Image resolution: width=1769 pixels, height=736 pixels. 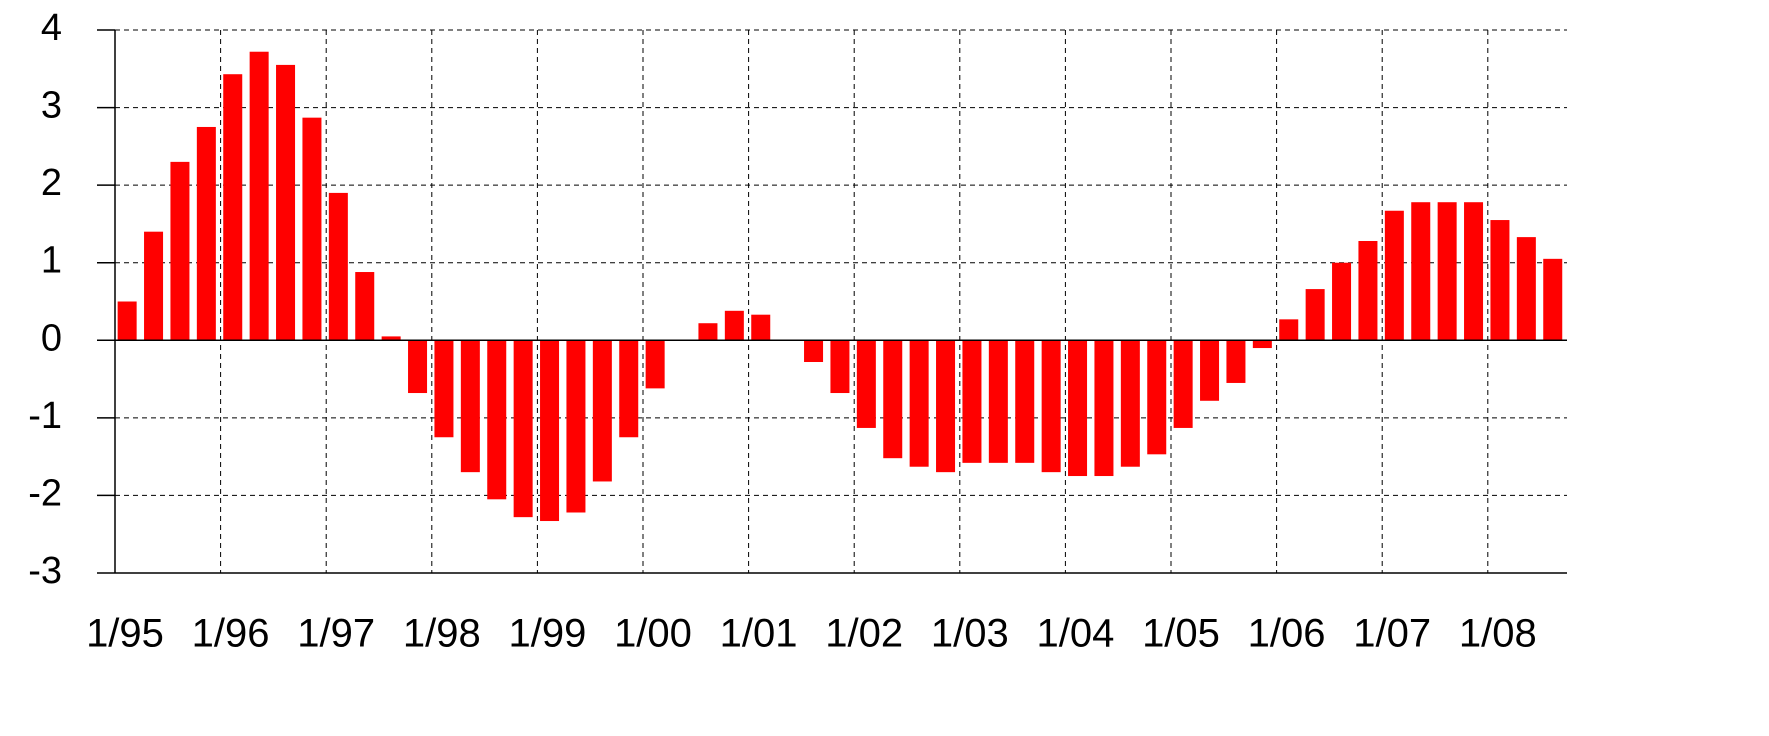 What do you see at coordinates (51, 28) in the screenshot?
I see `y-tick-label: 4` at bounding box center [51, 28].